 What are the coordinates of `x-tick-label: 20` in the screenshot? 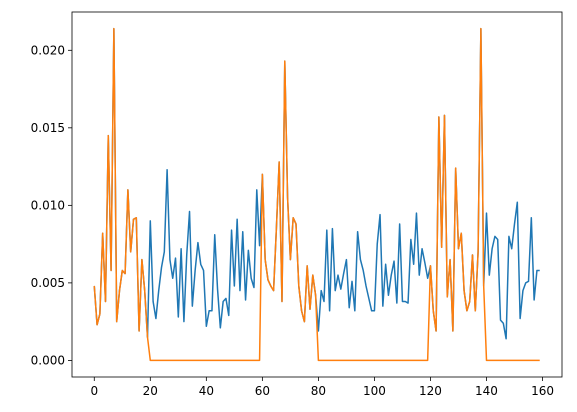 It's located at (150, 391).